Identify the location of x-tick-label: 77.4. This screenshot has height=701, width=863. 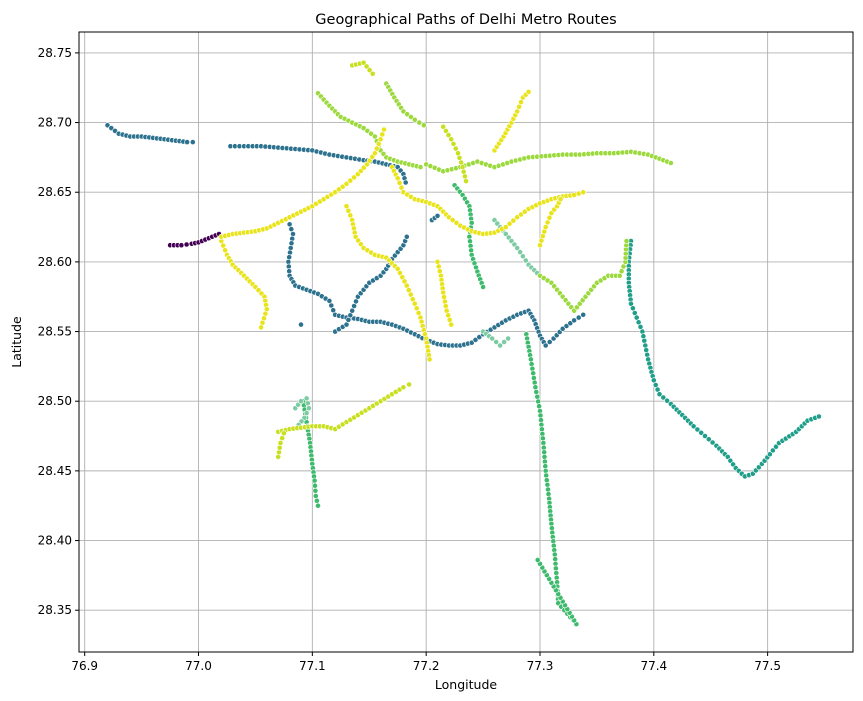
(653, 666).